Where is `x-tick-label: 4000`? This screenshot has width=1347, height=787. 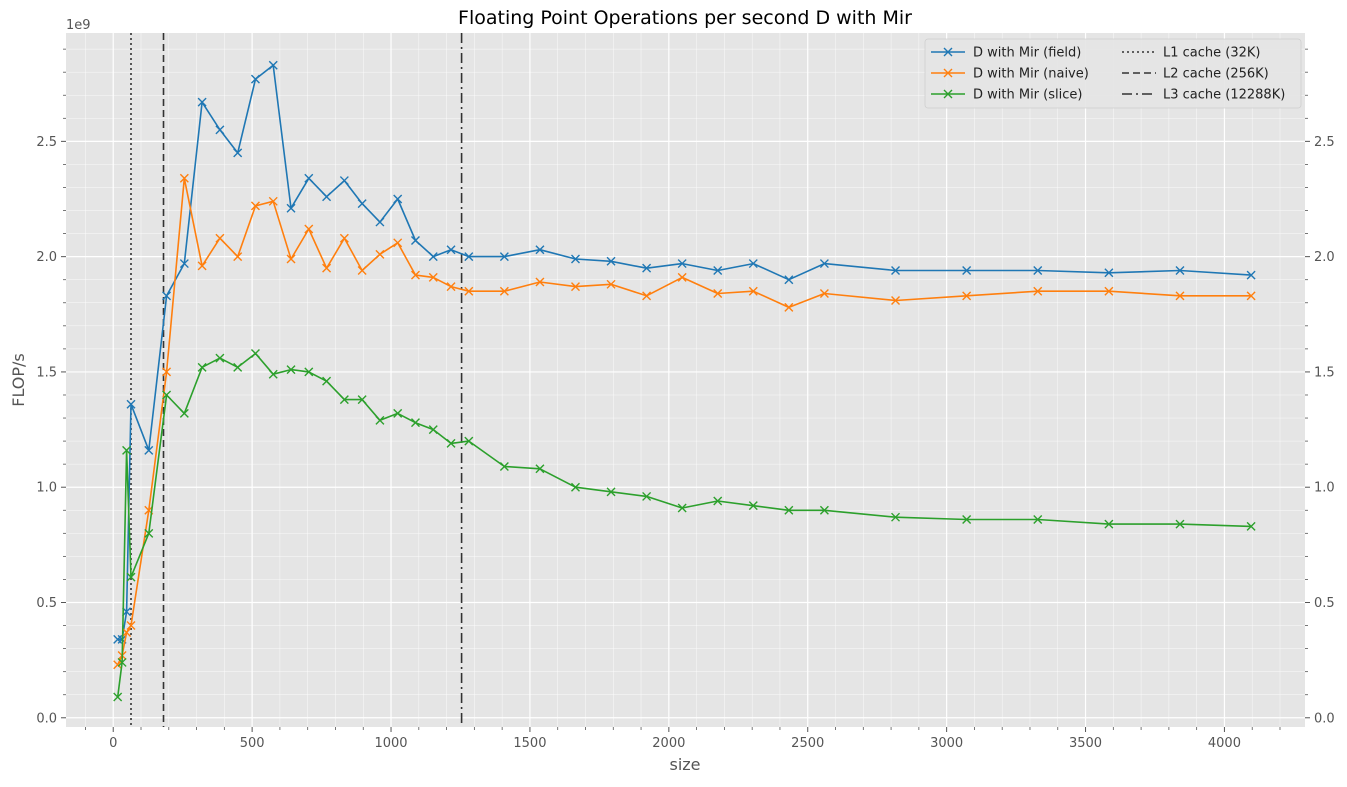 x-tick-label: 4000 is located at coordinates (1224, 743).